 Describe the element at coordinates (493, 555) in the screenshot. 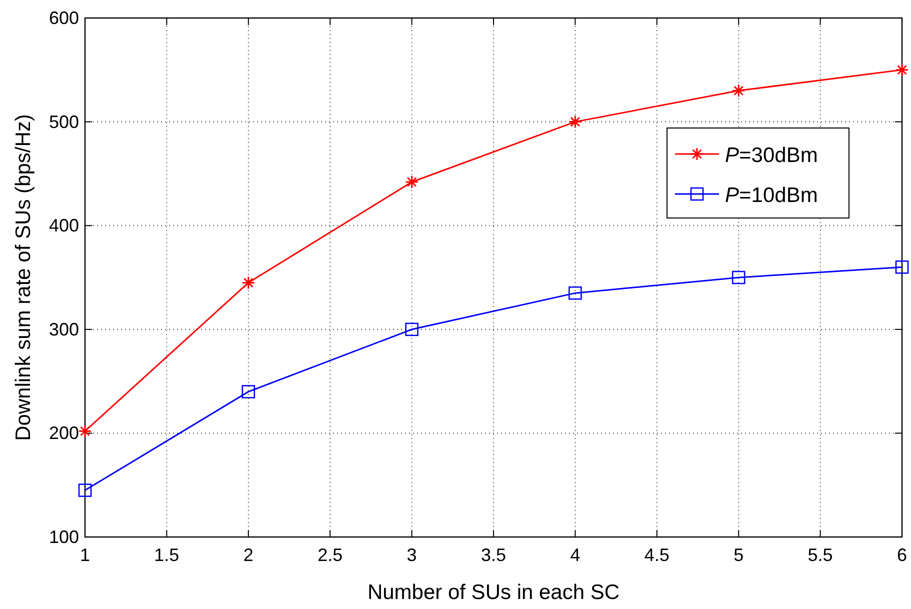

I see `x-tick-label: 3.5` at that location.